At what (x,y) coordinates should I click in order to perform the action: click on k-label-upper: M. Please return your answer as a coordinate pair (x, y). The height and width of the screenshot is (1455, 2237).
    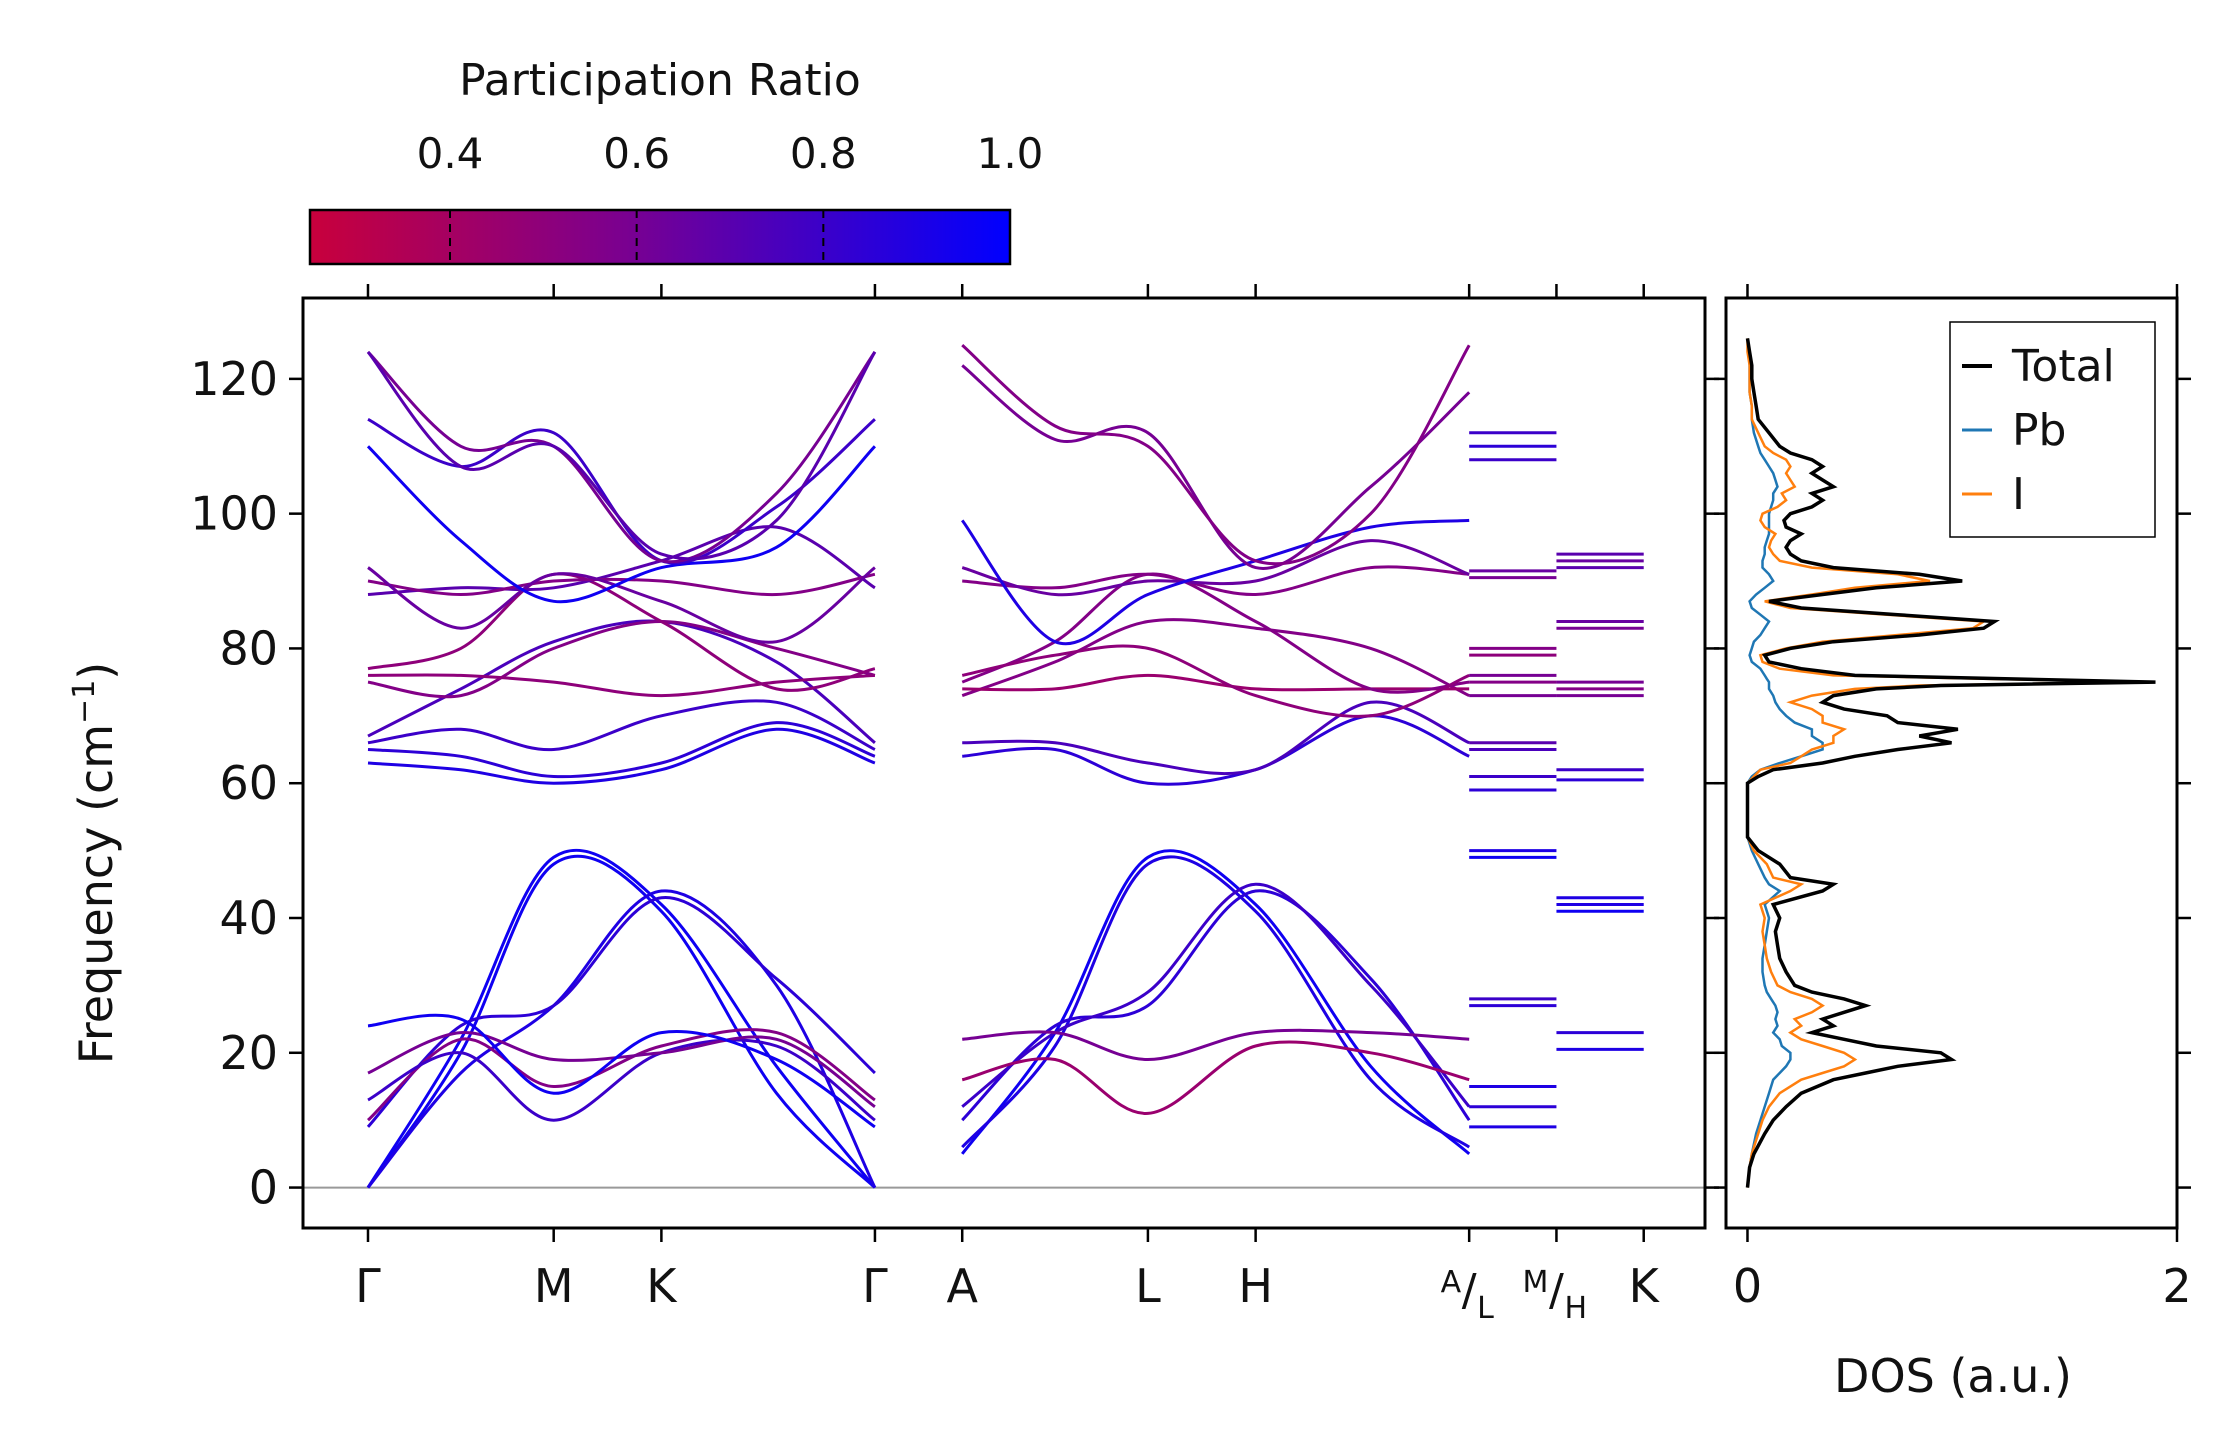
    Looking at the image, I should click on (1536, 1282).